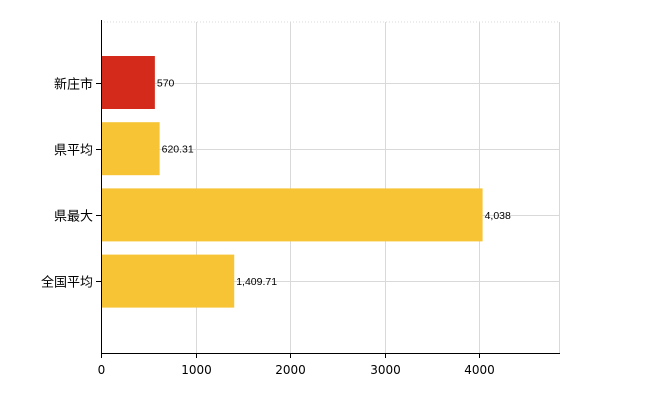 Image resolution: width=650 pixels, height=400 pixels. What do you see at coordinates (73, 85) in the screenshot?
I see `y-tick-label-0: 新庄市` at bounding box center [73, 85].